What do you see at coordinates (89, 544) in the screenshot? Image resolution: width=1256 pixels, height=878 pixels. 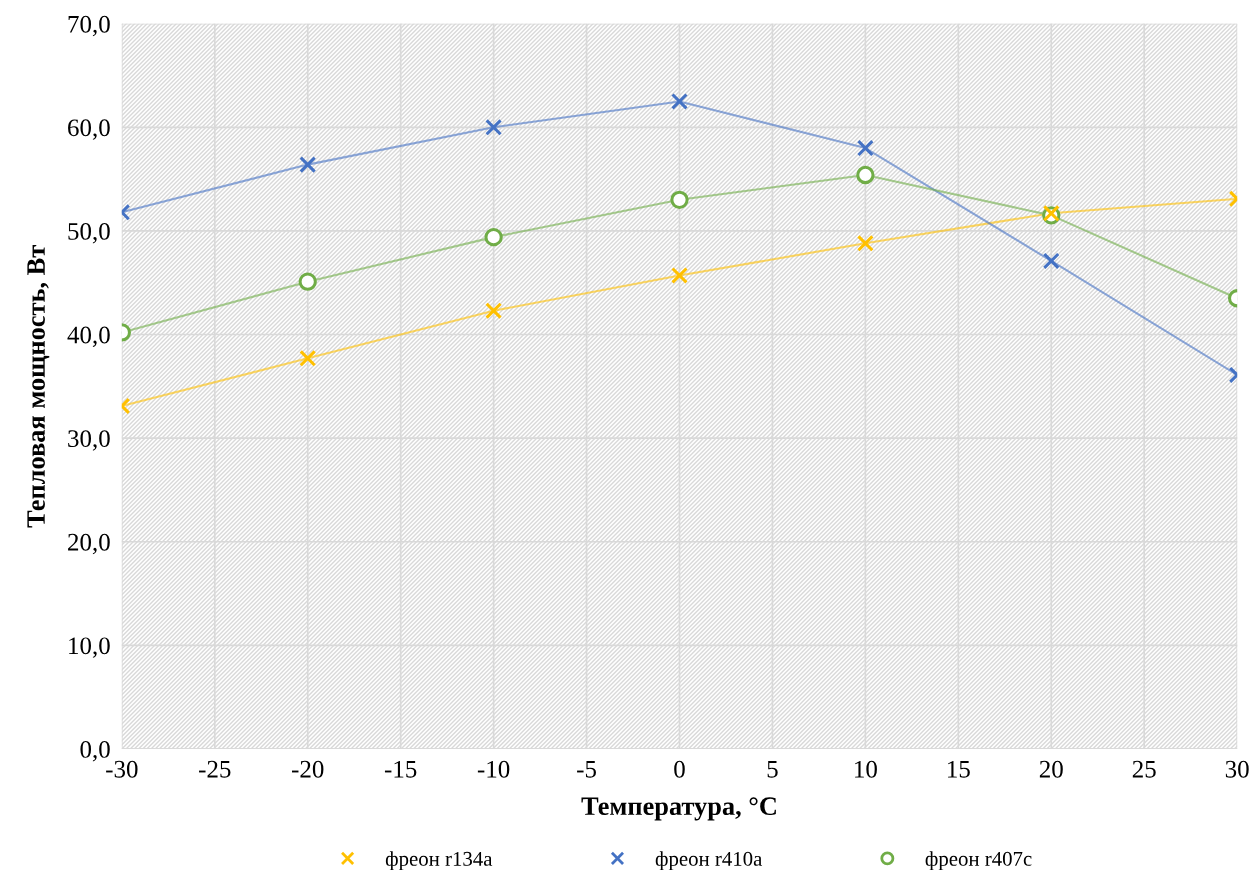 I see `y-tick-label: 20,0` at bounding box center [89, 544].